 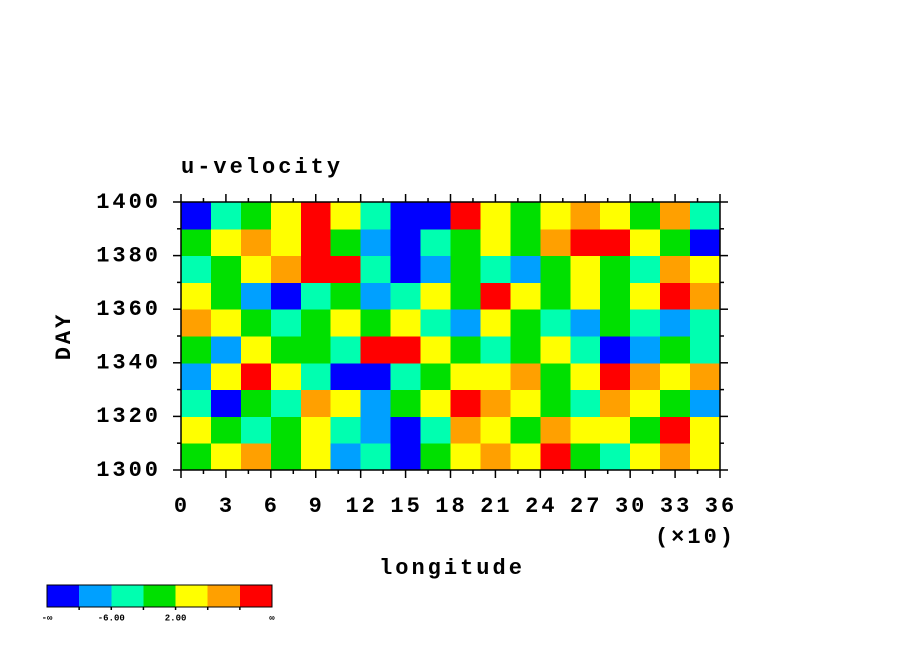 What do you see at coordinates (128, 202) in the screenshot?
I see `y-tick-label: 1400` at bounding box center [128, 202].